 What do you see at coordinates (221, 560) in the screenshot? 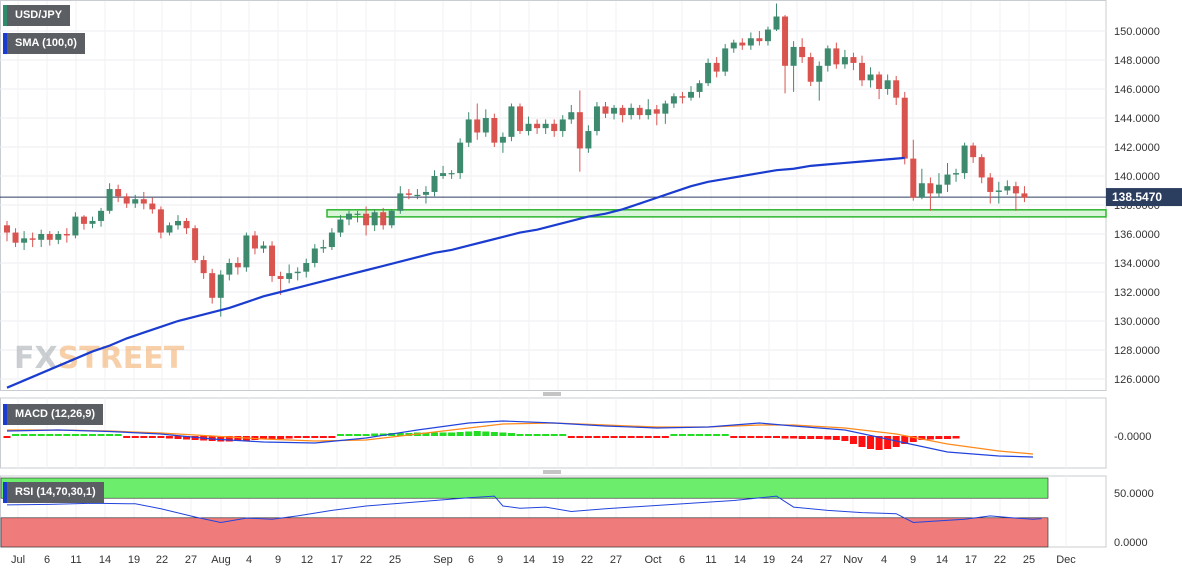
I see `x-tick-label: Aug` at bounding box center [221, 560].